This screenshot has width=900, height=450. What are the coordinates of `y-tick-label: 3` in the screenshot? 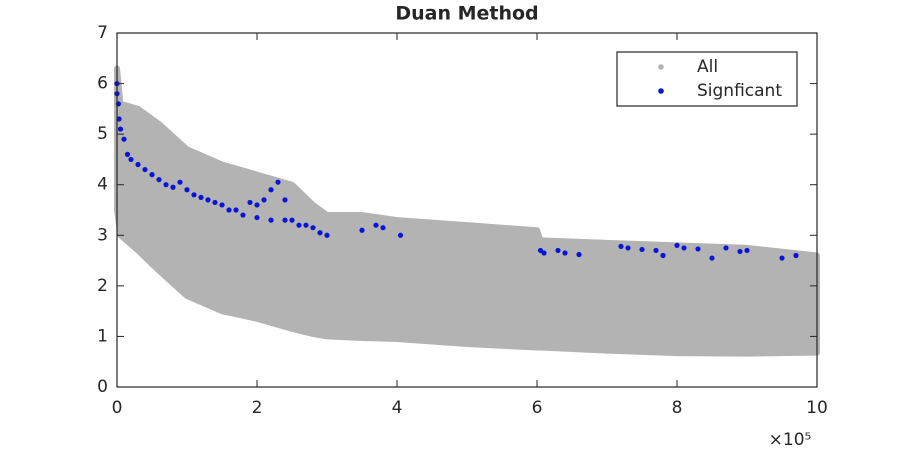 It's located at (102, 235).